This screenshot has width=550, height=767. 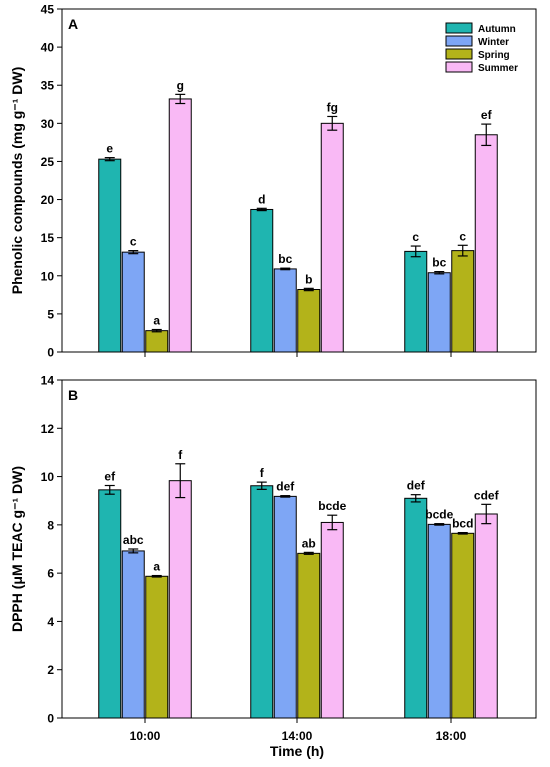 What do you see at coordinates (261, 199) in the screenshot?
I see `significance-label: d` at bounding box center [261, 199].